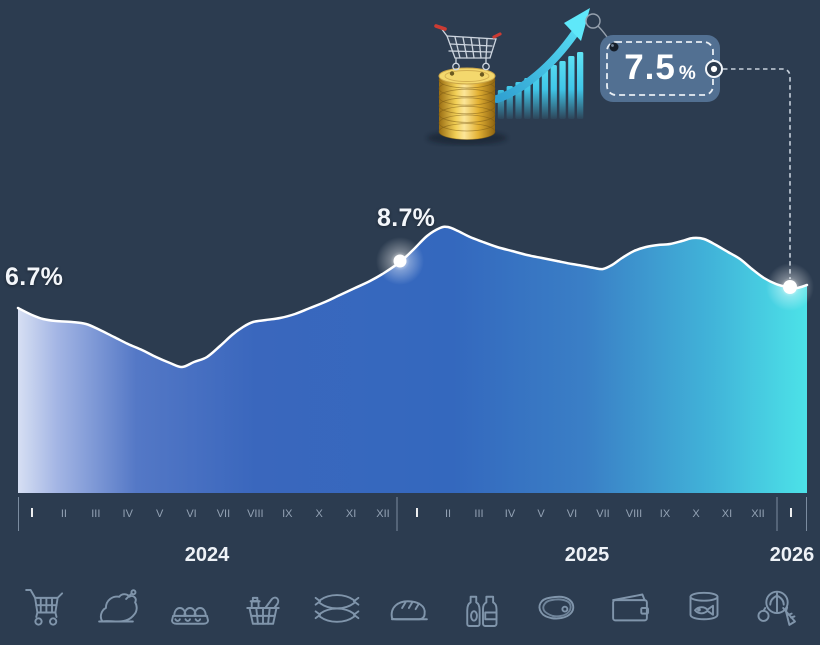  Describe the element at coordinates (556, 607) in the screenshot. I see `meat-steak-icon` at that location.